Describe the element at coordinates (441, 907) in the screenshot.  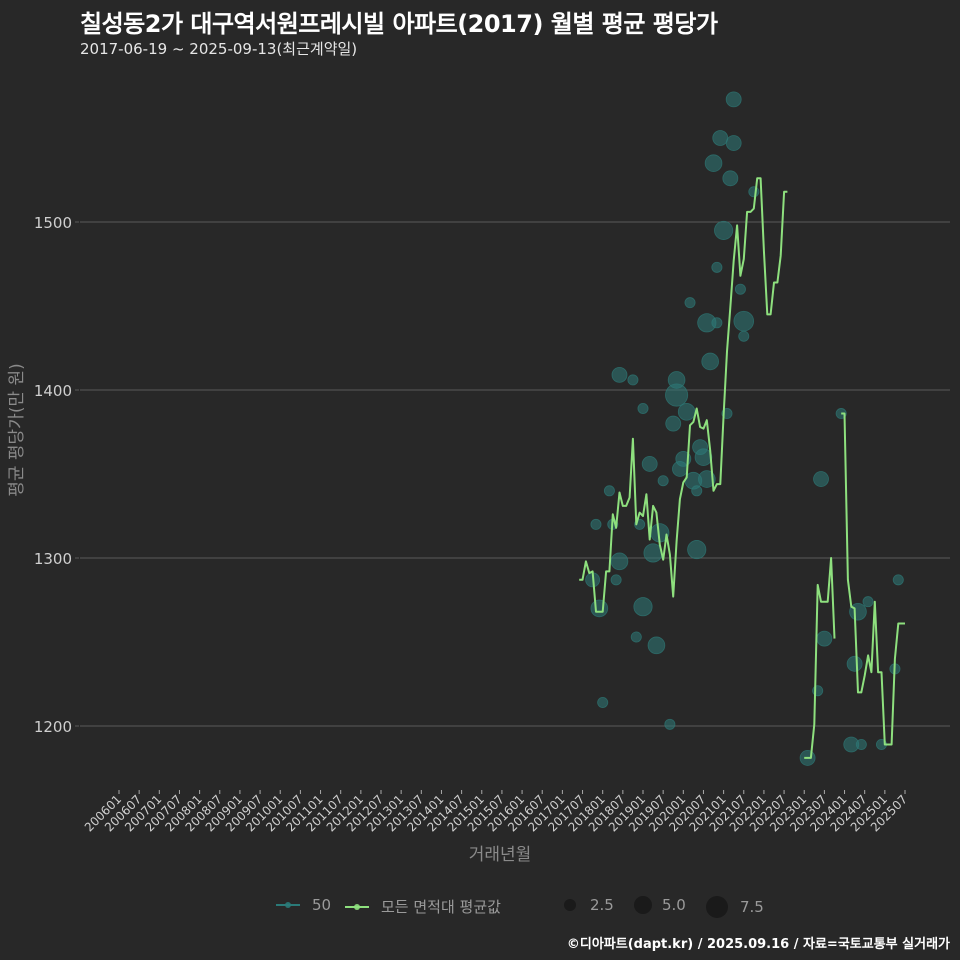
I see `legend-label: 모든 면적대 평균값` at that location.